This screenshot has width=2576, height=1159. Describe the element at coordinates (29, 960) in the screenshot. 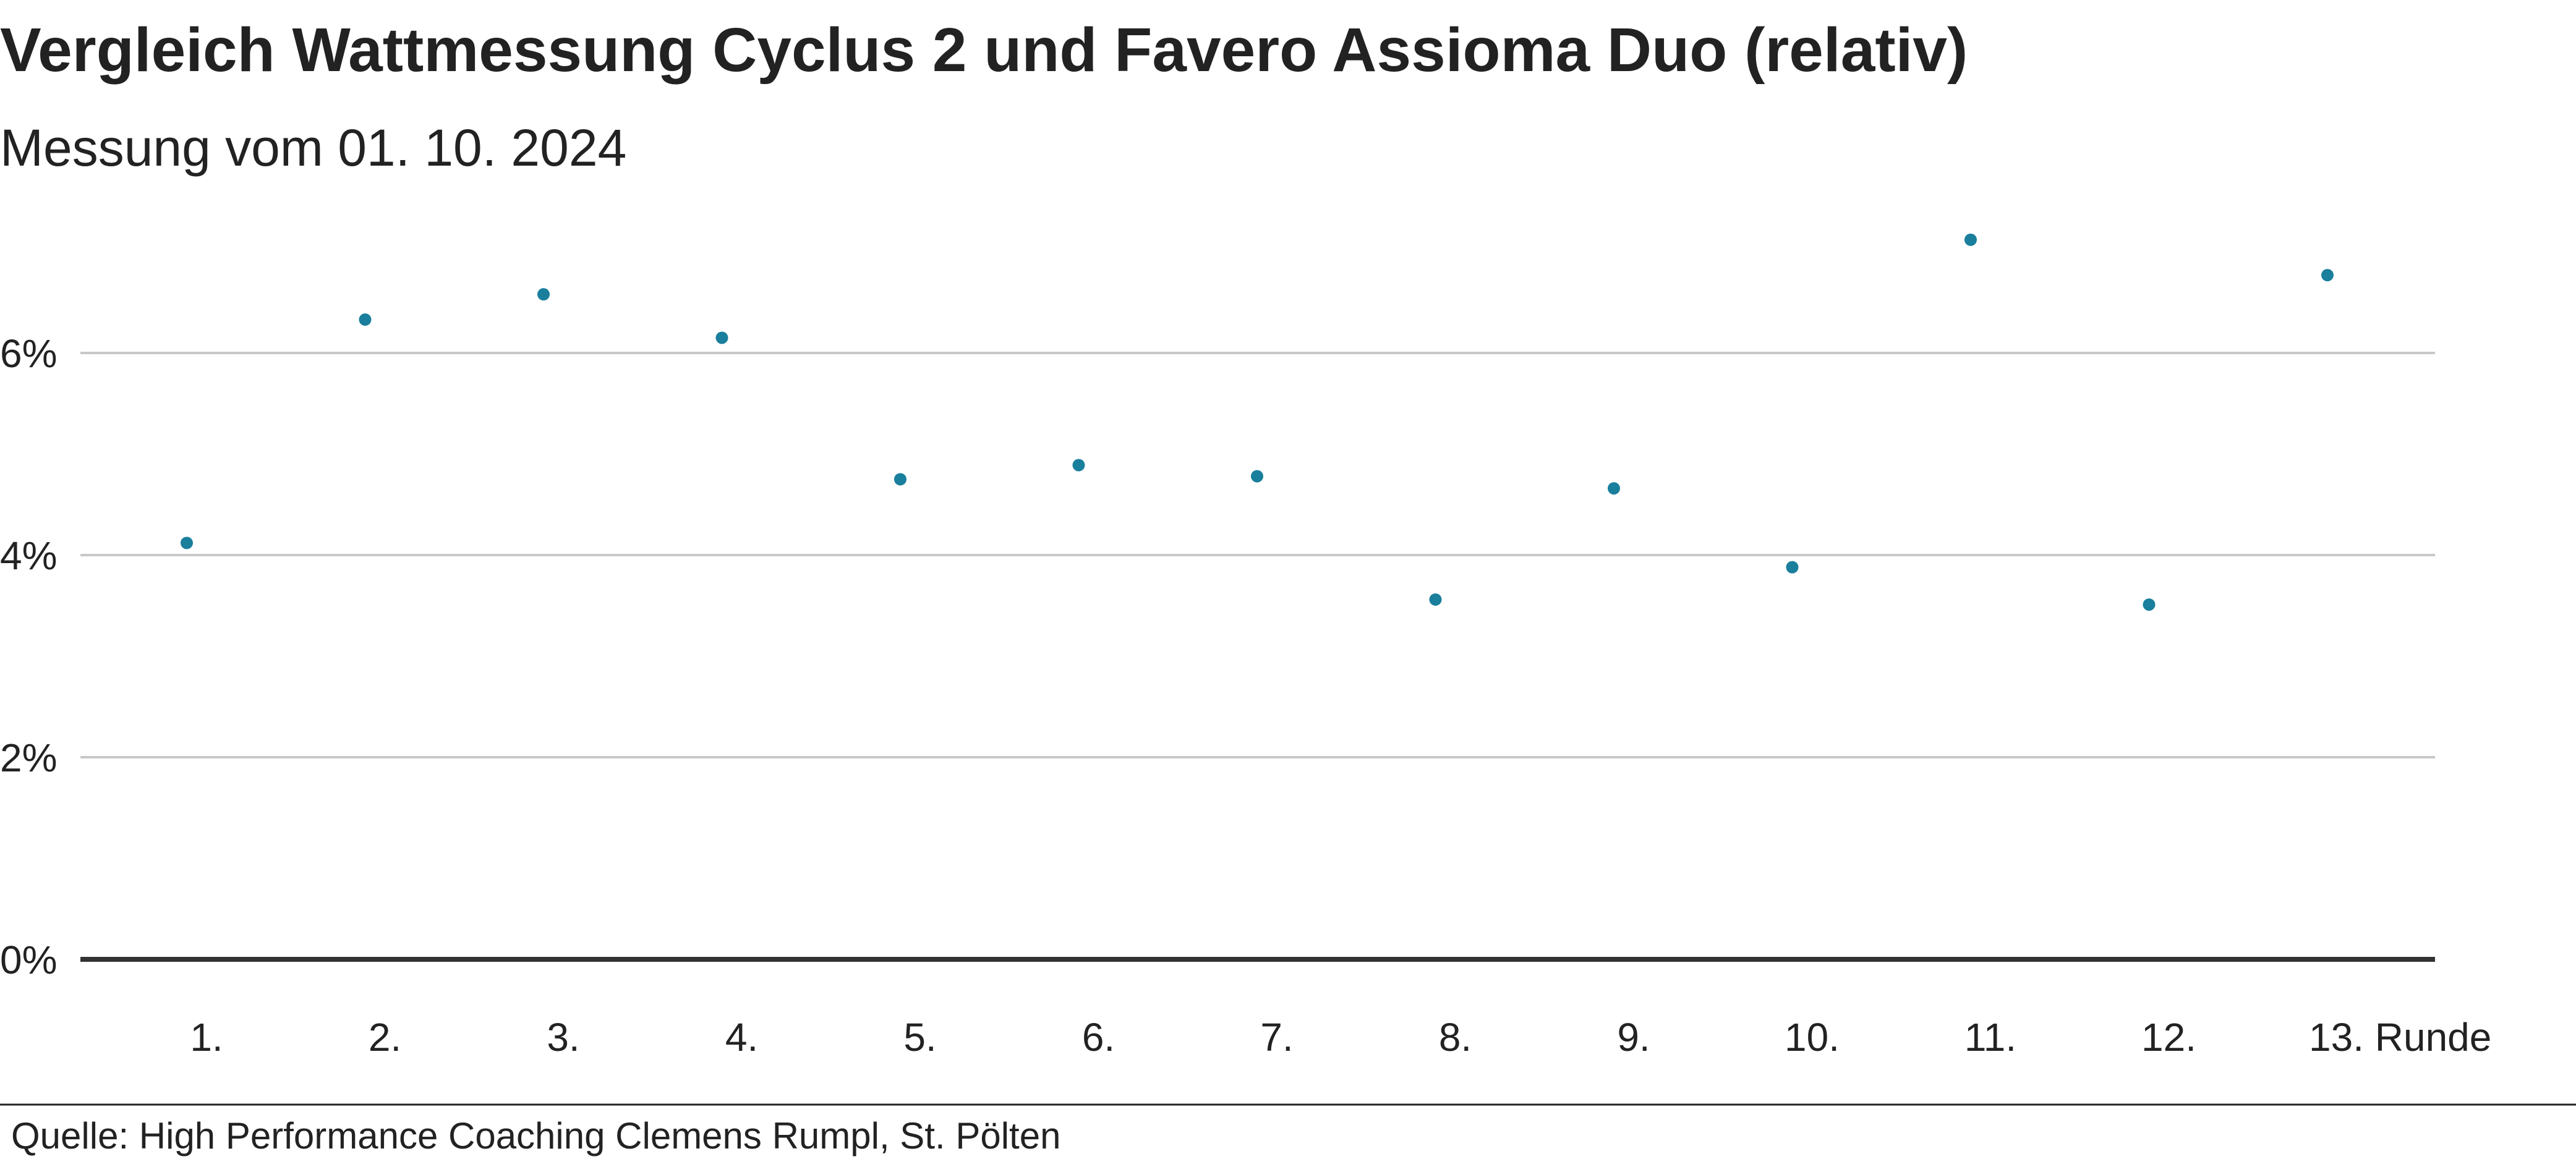

I see `y-tick-label: 0%` at that location.